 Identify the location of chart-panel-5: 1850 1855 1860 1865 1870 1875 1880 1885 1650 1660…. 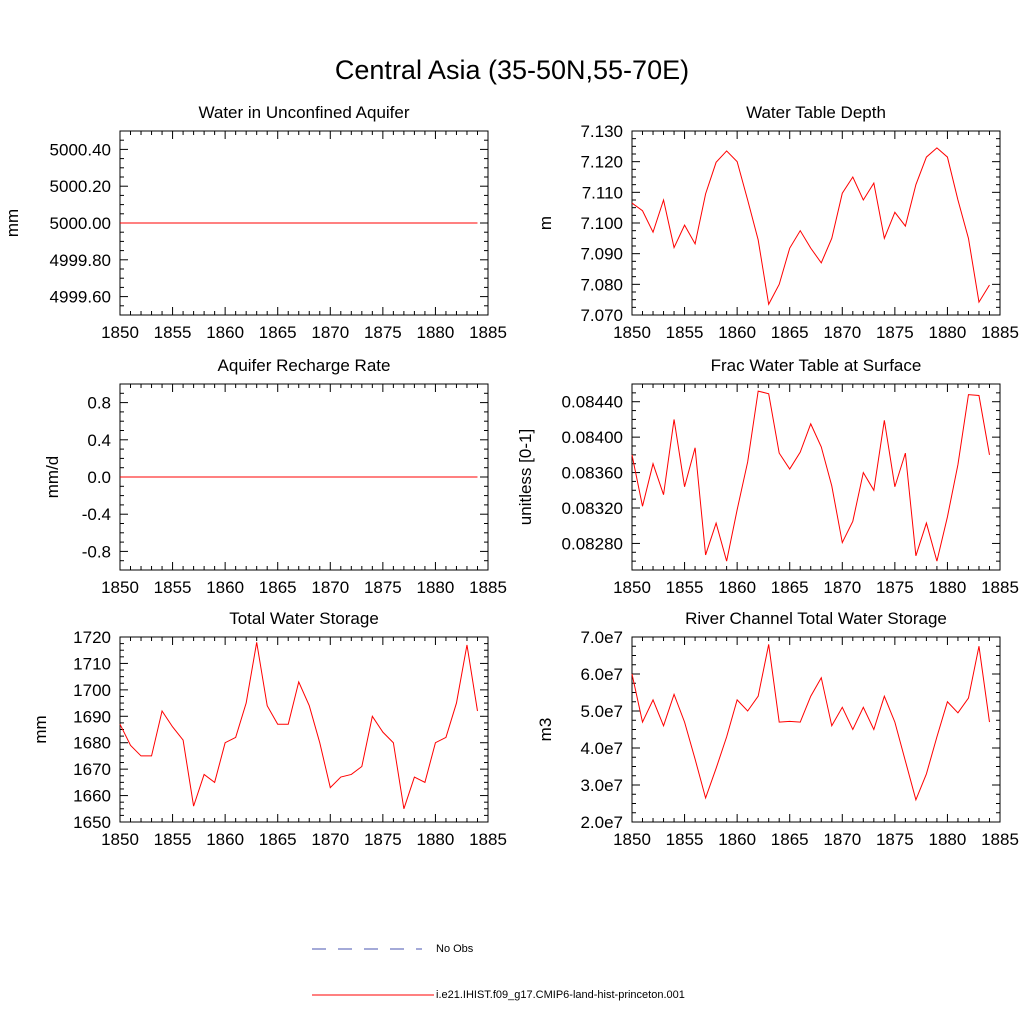
(269, 729).